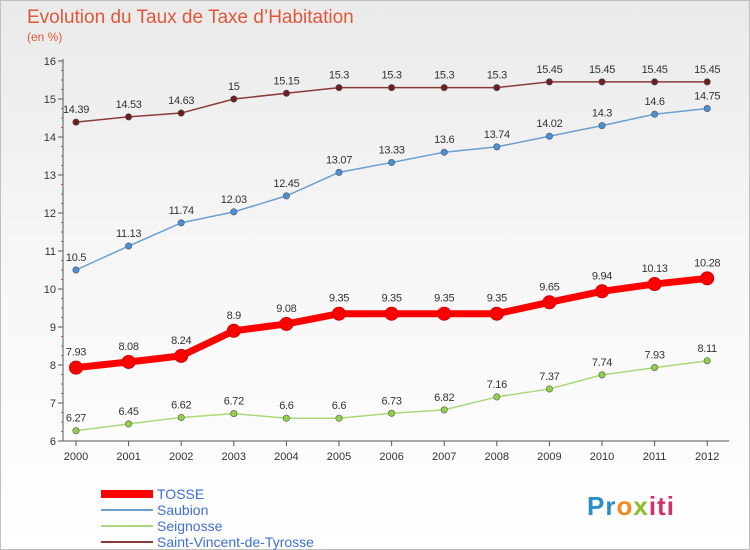  I want to click on data-label-tosse-2001: 8.08, so click(128, 347).